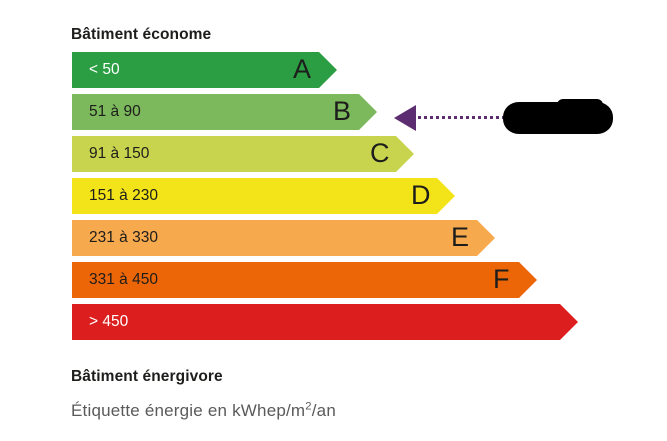 The width and height of the screenshot is (667, 441). I want to click on energy-band-letter: A, so click(302, 69).